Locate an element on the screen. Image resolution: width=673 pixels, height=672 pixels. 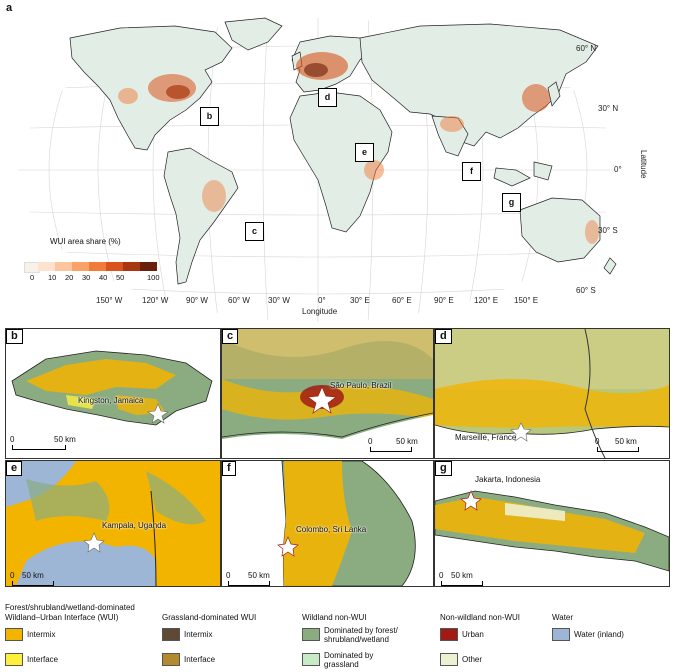
legend-label-forest-intermix: Intermix is located at coordinates (41, 634).